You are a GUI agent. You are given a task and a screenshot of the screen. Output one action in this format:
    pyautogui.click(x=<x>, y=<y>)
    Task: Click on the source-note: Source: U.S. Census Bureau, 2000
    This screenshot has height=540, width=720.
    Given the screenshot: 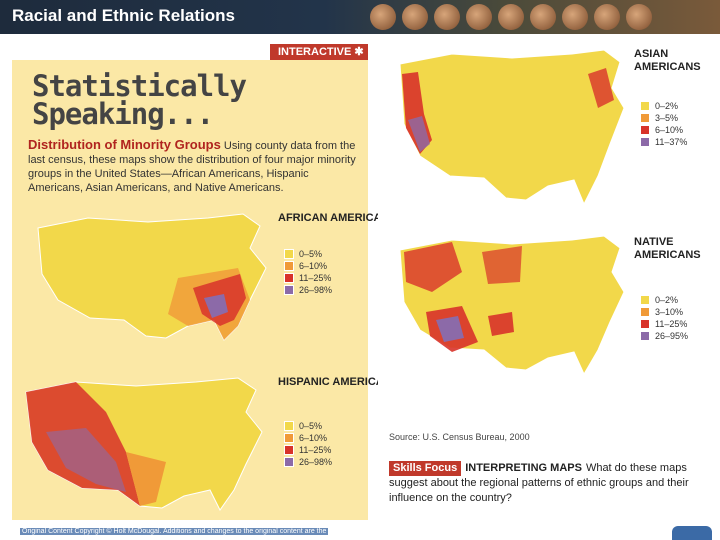 What is the action you would take?
    pyautogui.click(x=459, y=437)
    